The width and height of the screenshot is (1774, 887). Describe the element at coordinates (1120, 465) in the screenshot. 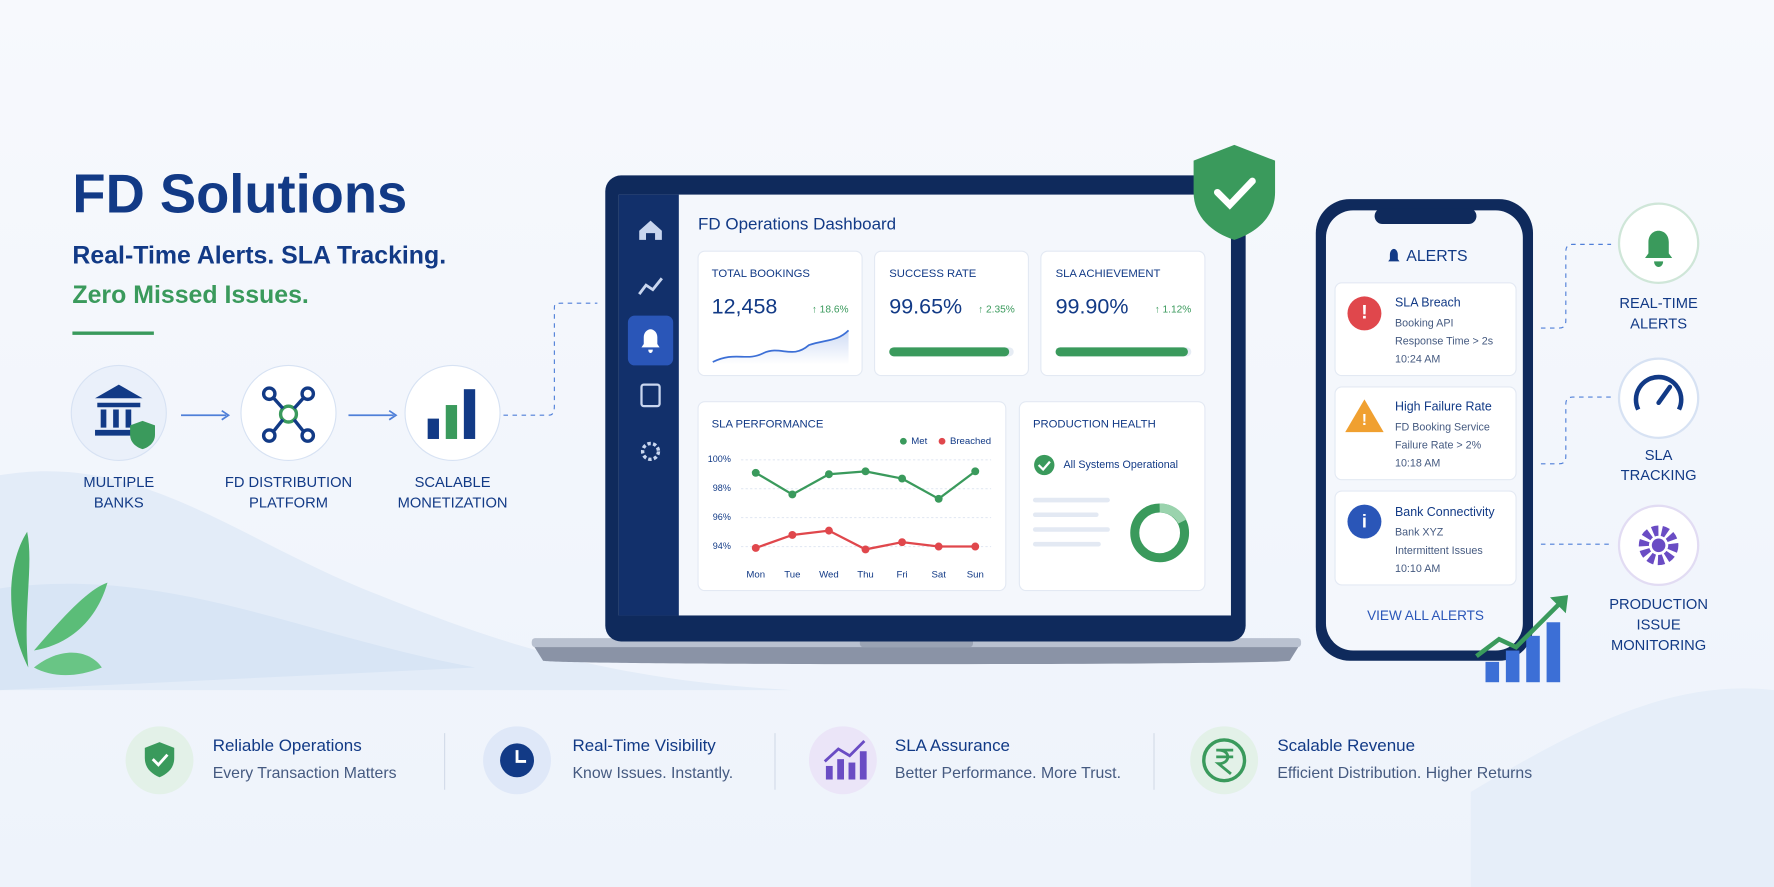

I see `health-status: All Systems Operational` at that location.